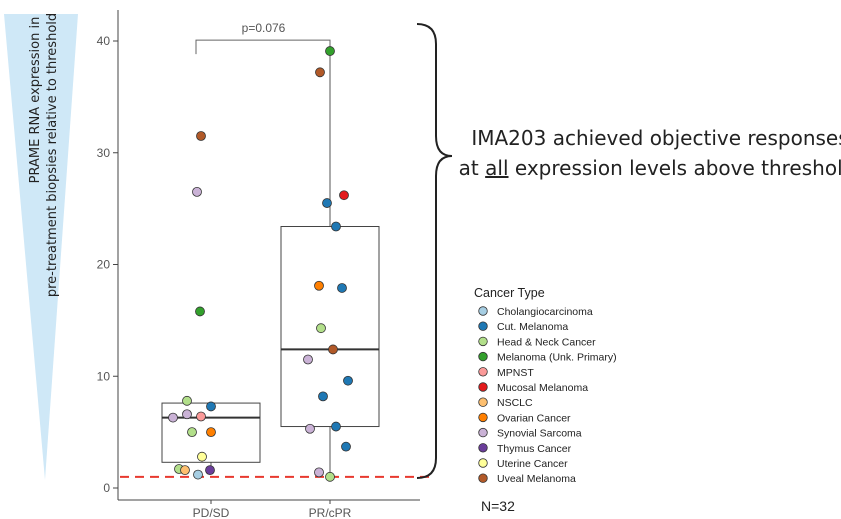  I want to click on legend-label: Uveal Melanoma, so click(536, 479).